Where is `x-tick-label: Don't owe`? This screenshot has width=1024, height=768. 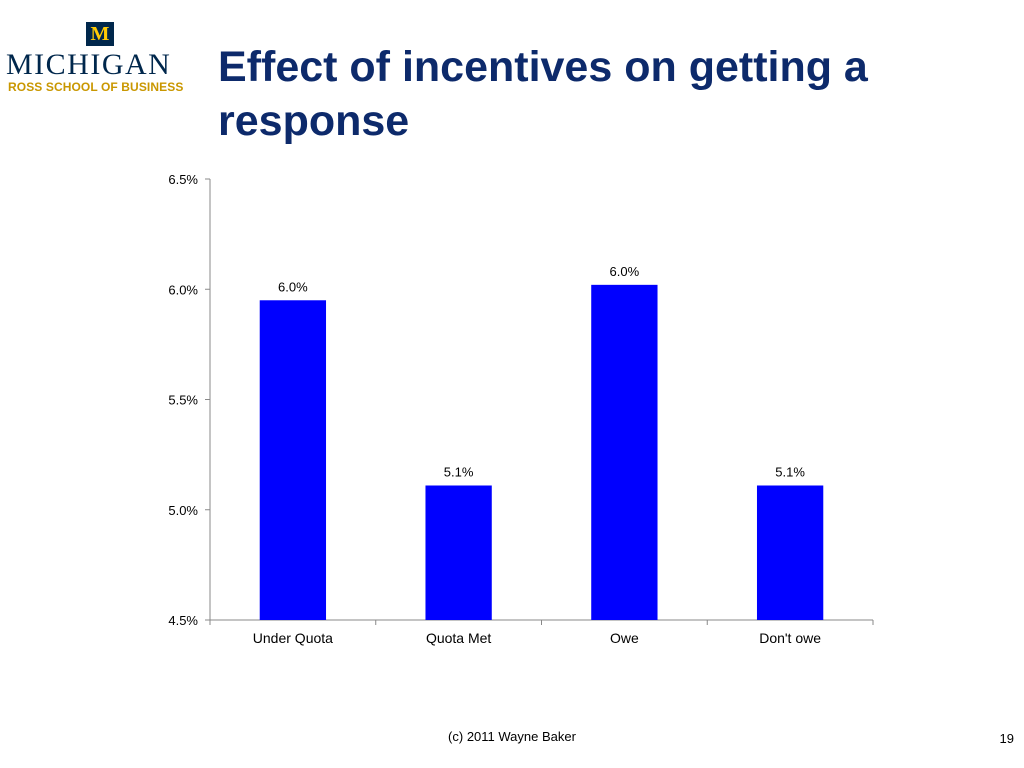 x-tick-label: Don't owe is located at coordinates (790, 638).